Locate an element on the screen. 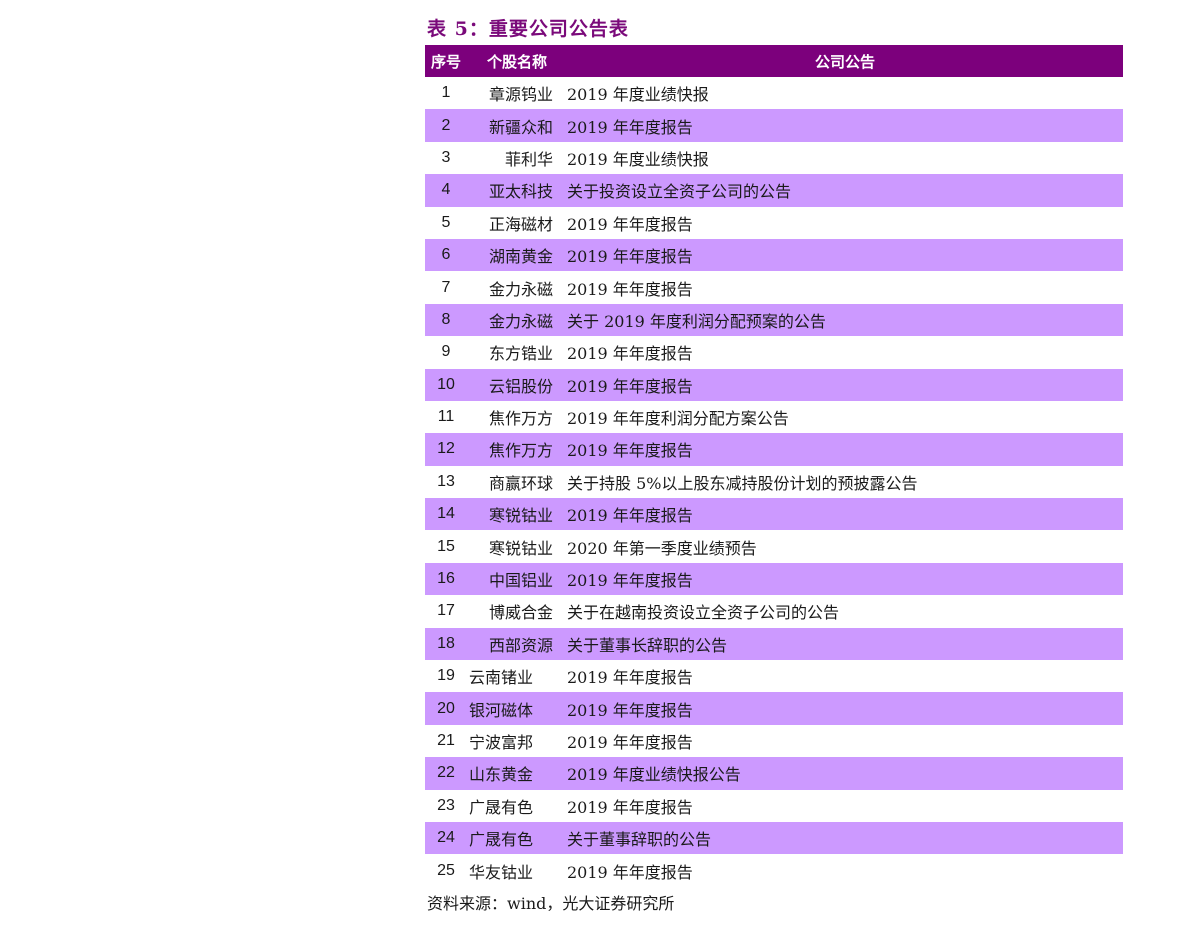 The width and height of the screenshot is (1191, 930). table-row: 1 章源钨业 2019 年度业绩快报 is located at coordinates (774, 93).